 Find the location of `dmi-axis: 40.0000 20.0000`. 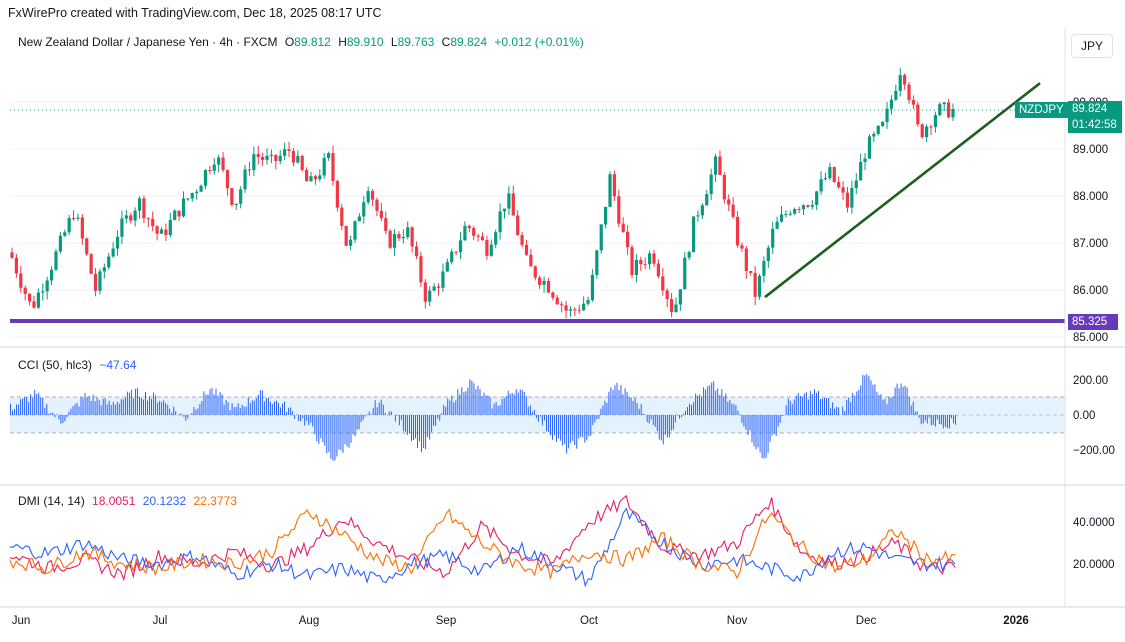

dmi-axis: 40.0000 20.0000 is located at coordinates (1094, 544).